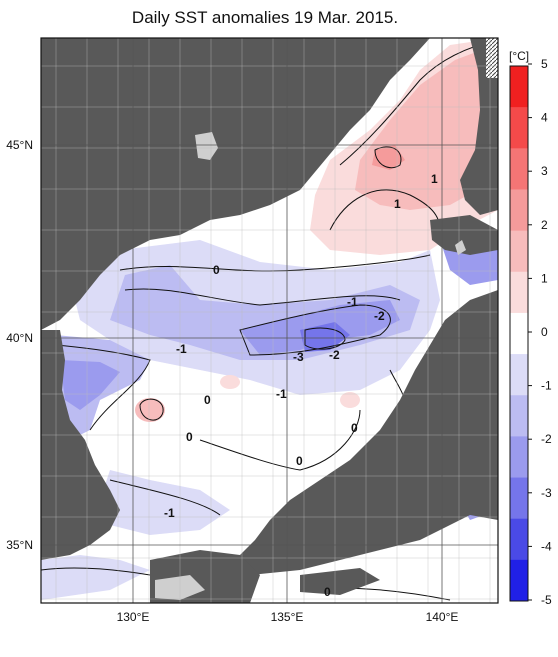 Image resolution: width=558 pixels, height=657 pixels. I want to click on colorbar-tick-label: 4, so click(544, 118).